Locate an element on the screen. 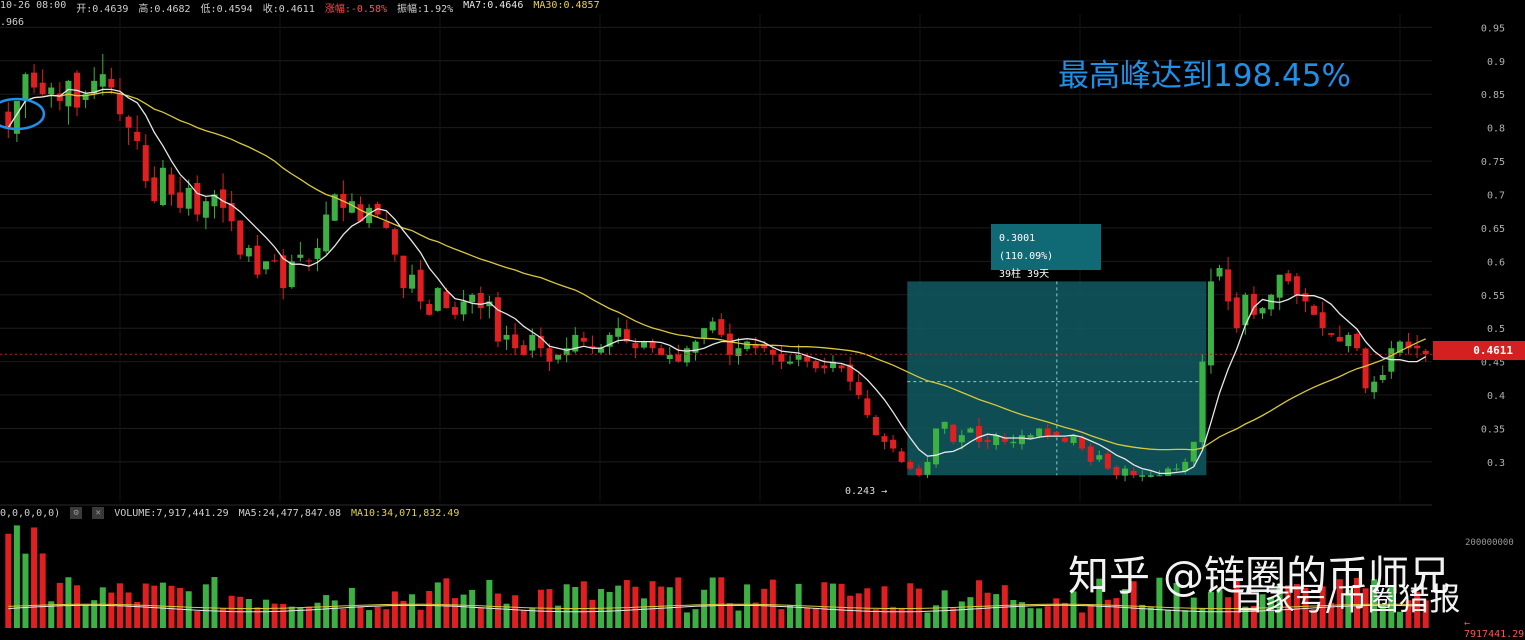 The height and width of the screenshot is (640, 1525). watermark-baijiahao: 百家号/币圈猎报 is located at coordinates (1347, 600).